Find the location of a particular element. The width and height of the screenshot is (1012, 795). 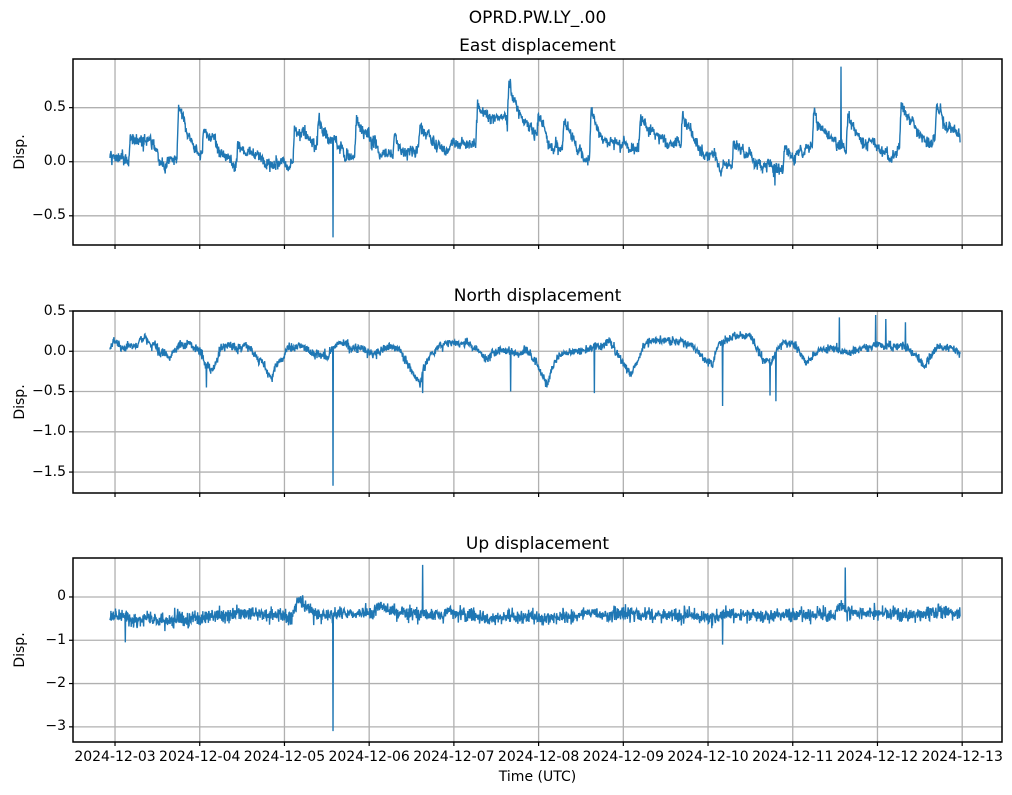

x-tick-label: 2024-12-07 is located at coordinates (454, 757).